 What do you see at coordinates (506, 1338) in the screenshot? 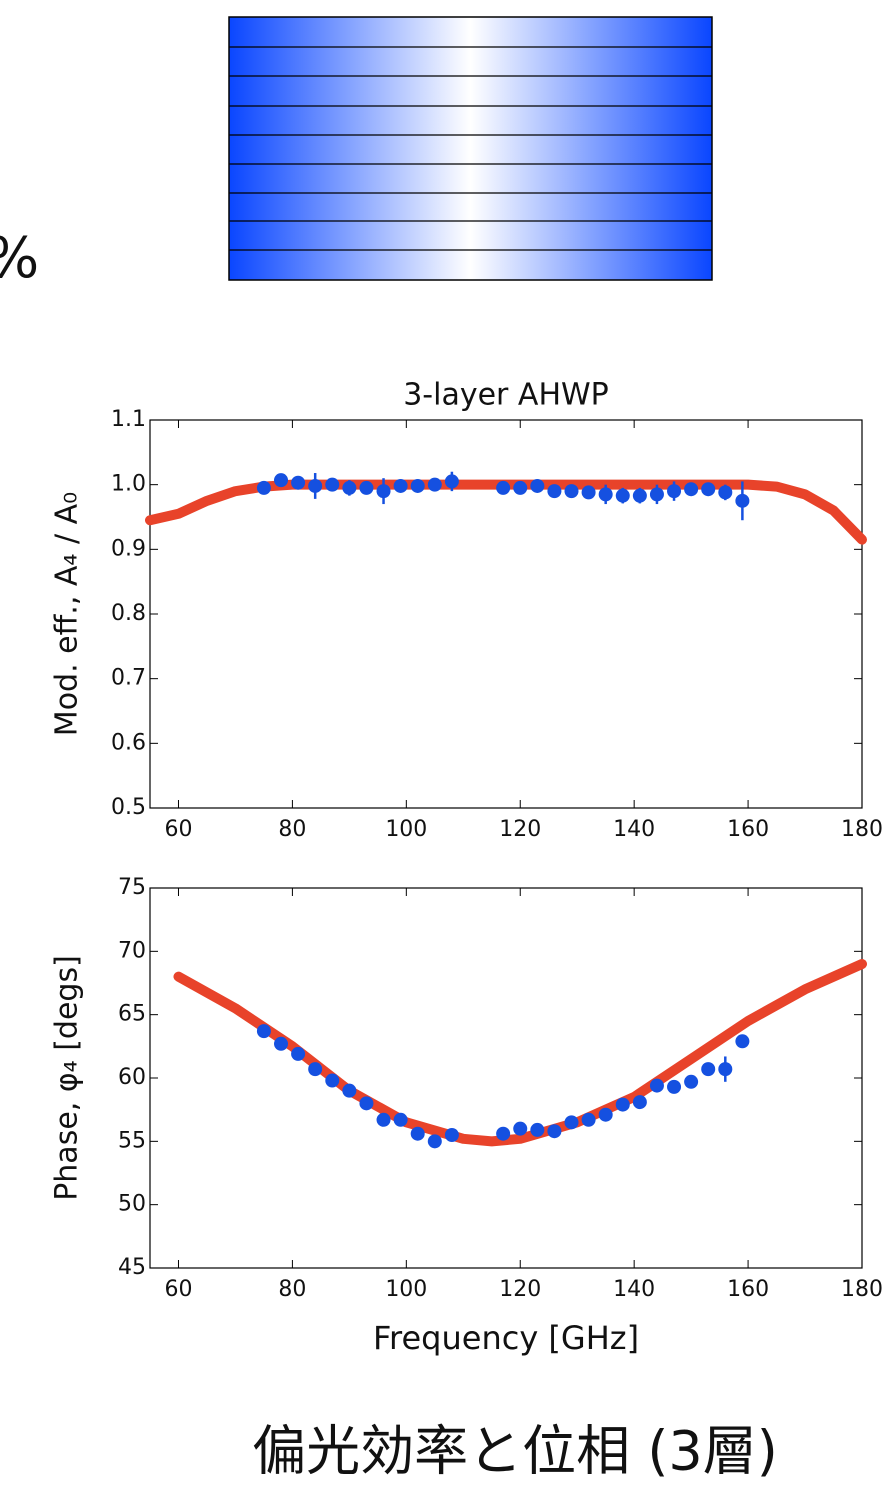
I see `x-axis-label: Frequency [GHz]` at bounding box center [506, 1338].